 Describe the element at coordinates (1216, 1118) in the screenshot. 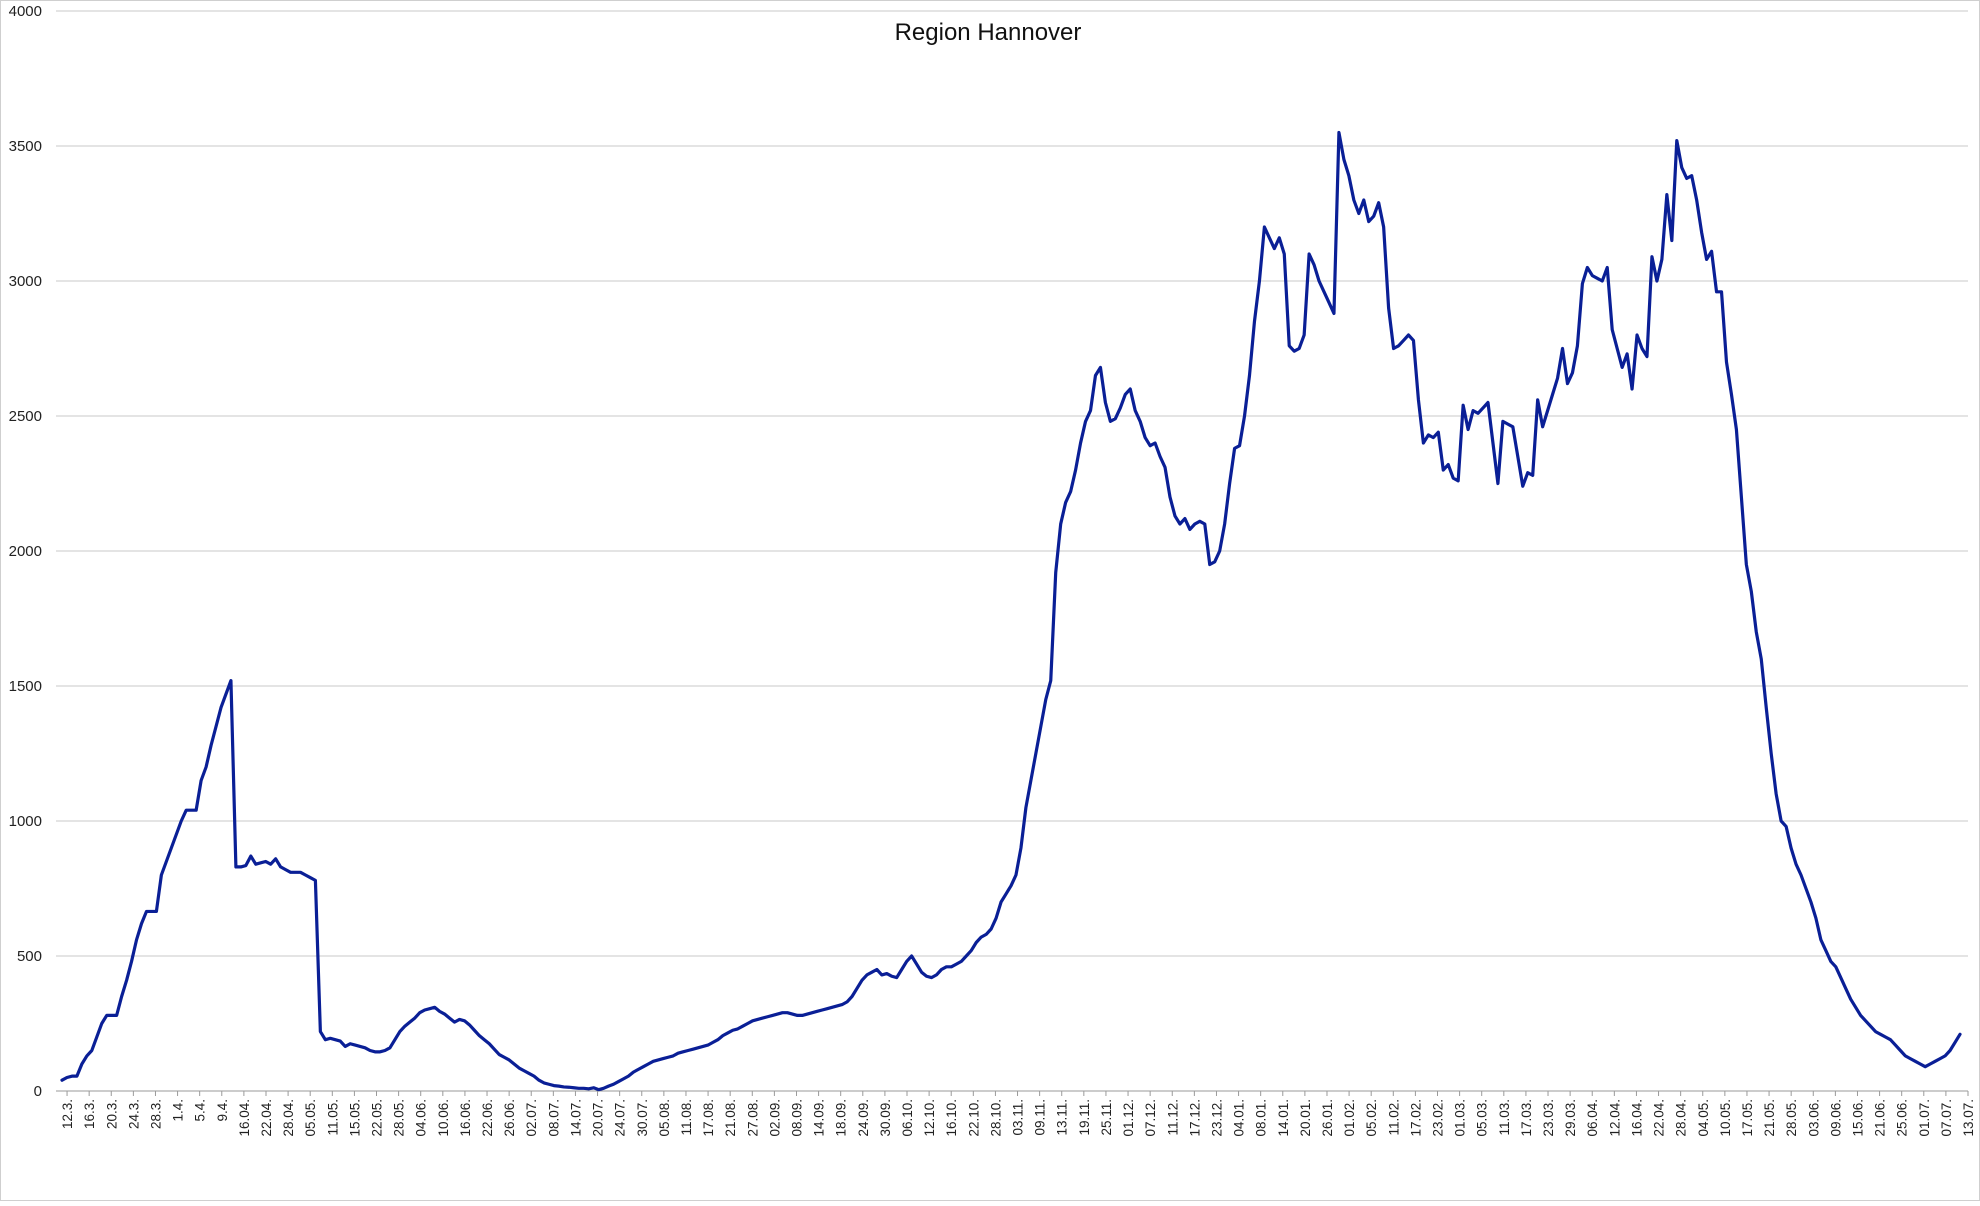

I see `x-tick-label: 23.12.` at that location.